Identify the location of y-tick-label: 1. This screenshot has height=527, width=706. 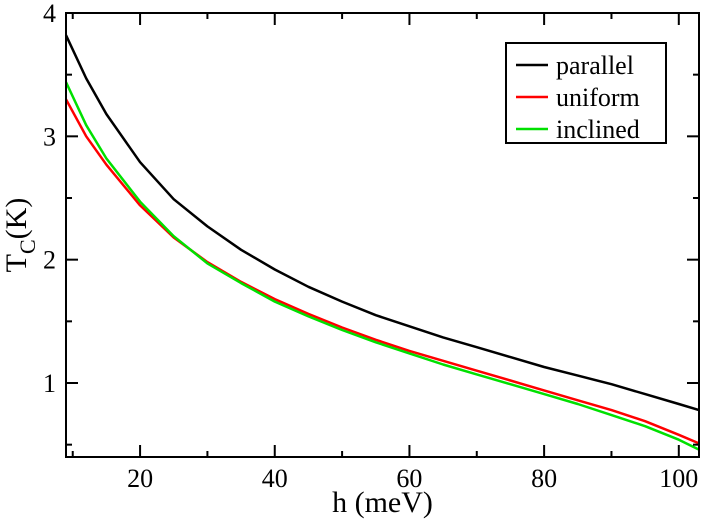
(49, 383).